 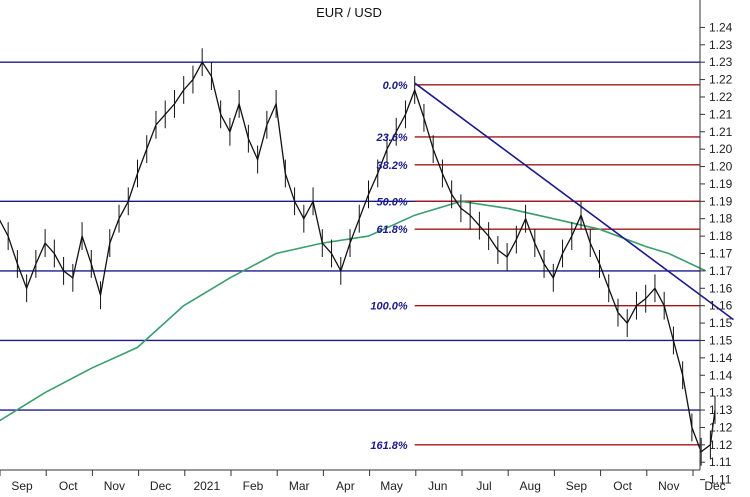 What do you see at coordinates (395, 86) in the screenshot?
I see `fib-level-label: 0.0%` at bounding box center [395, 86].